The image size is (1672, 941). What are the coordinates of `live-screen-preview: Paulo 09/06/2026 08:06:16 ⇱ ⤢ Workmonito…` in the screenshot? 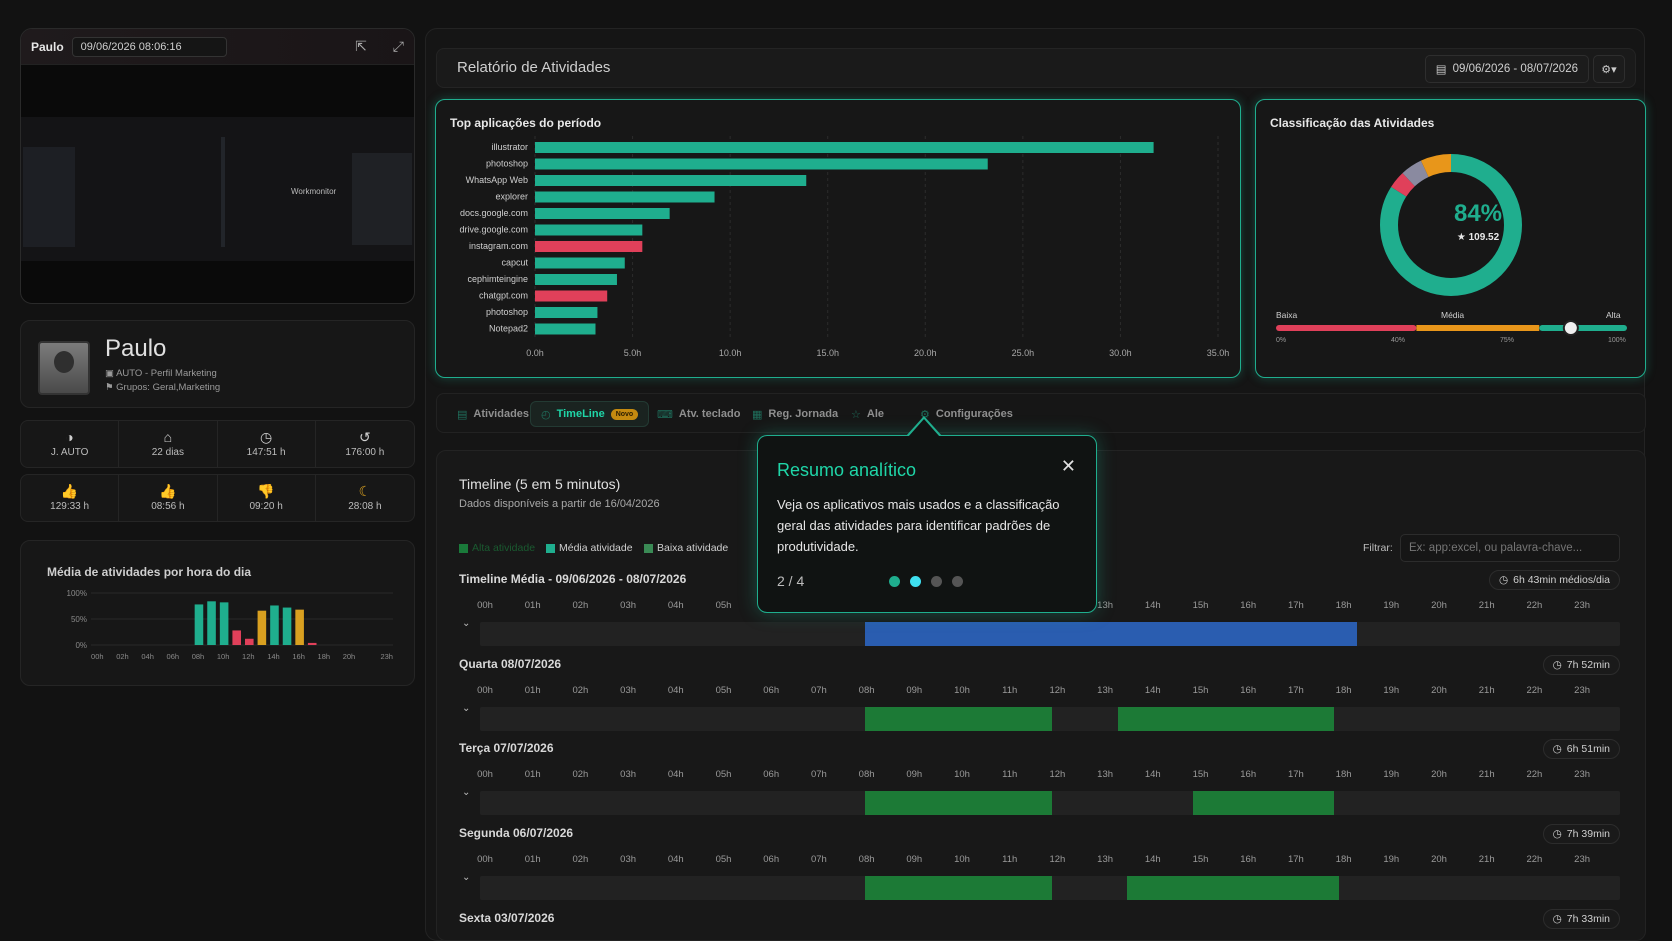 It's located at (217, 166).